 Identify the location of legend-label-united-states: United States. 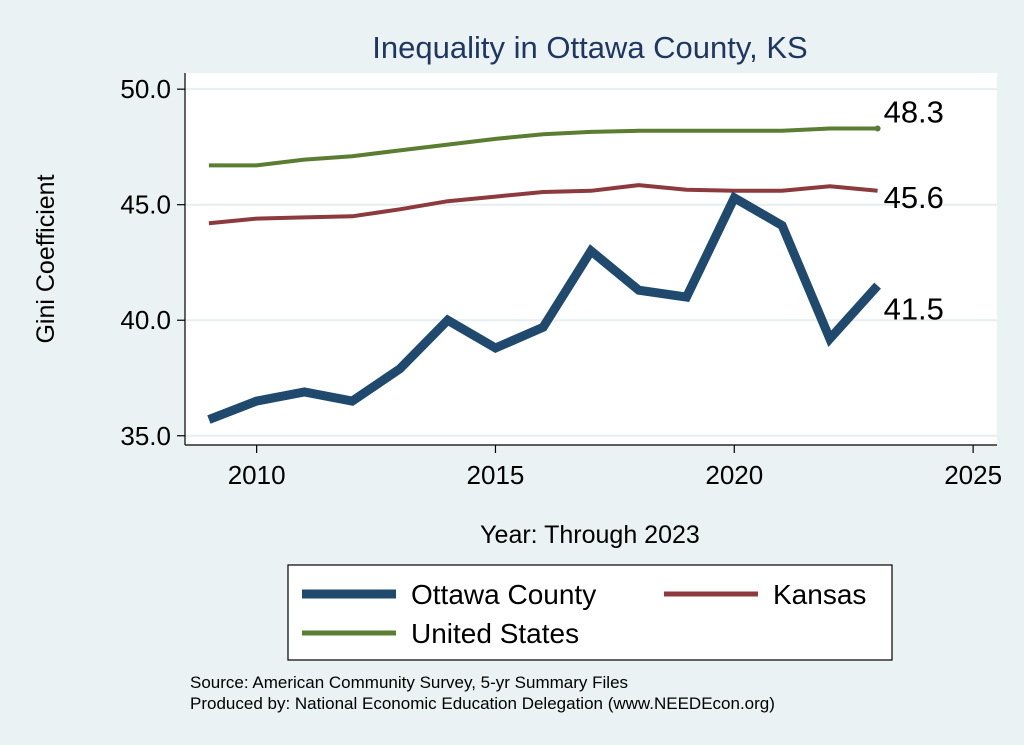
(495, 633).